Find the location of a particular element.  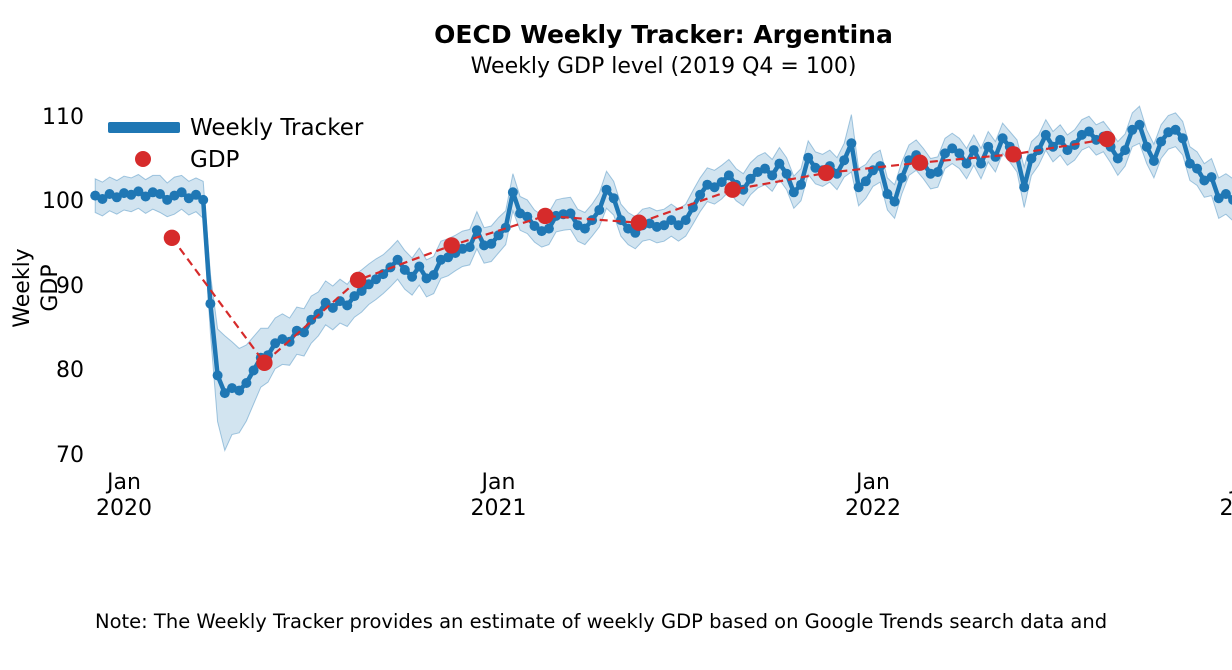

x-tick-label: Jan 2021 is located at coordinates (499, 496).